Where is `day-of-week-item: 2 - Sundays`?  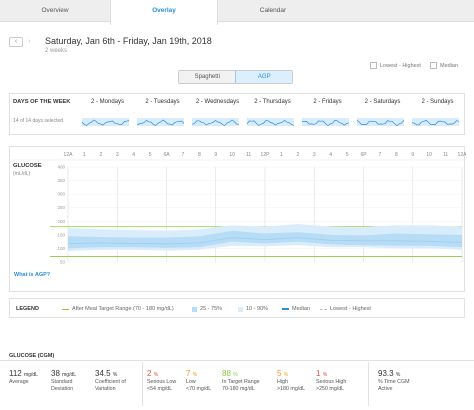 day-of-week-item: 2 - Sundays is located at coordinates (437, 115).